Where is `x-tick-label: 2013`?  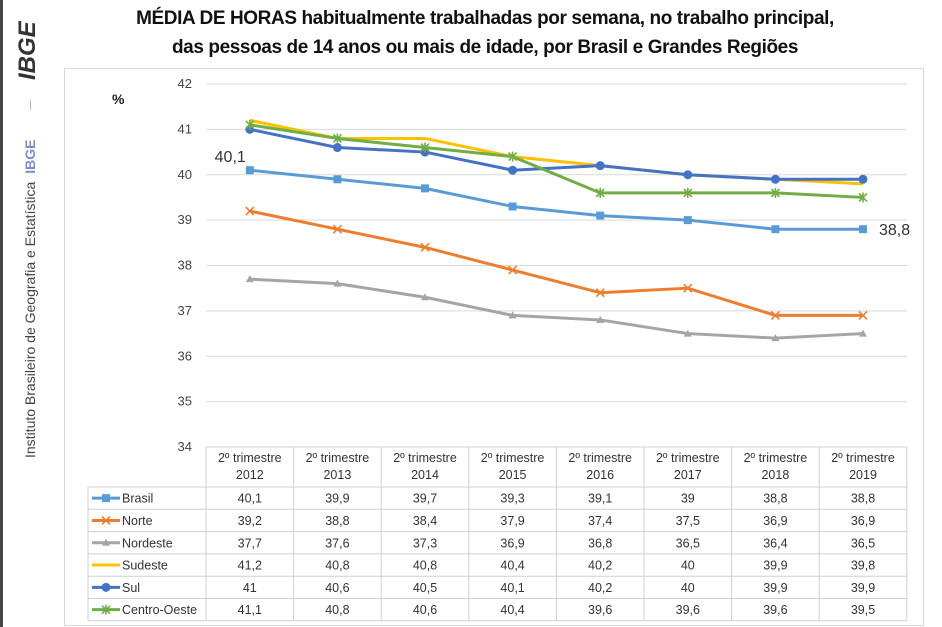
x-tick-label: 2013 is located at coordinates (337, 475).